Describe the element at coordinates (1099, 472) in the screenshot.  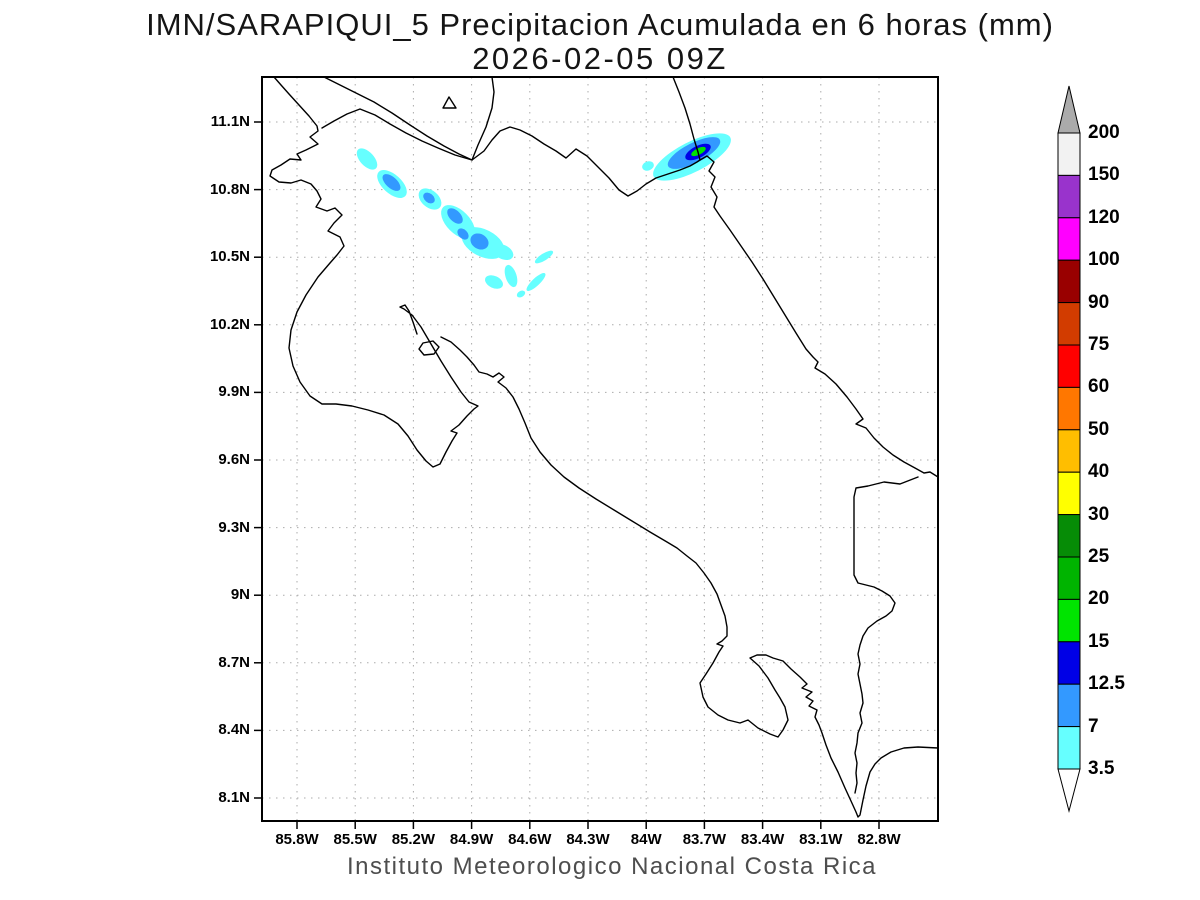
I see `colorbar-tick-label: 40` at that location.